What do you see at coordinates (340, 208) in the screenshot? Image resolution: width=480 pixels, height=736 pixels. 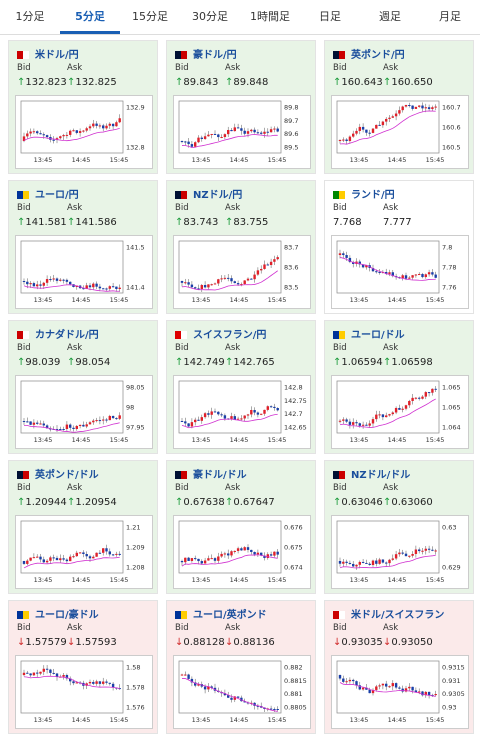 I see `bid-label: Bid` at bounding box center [340, 208].